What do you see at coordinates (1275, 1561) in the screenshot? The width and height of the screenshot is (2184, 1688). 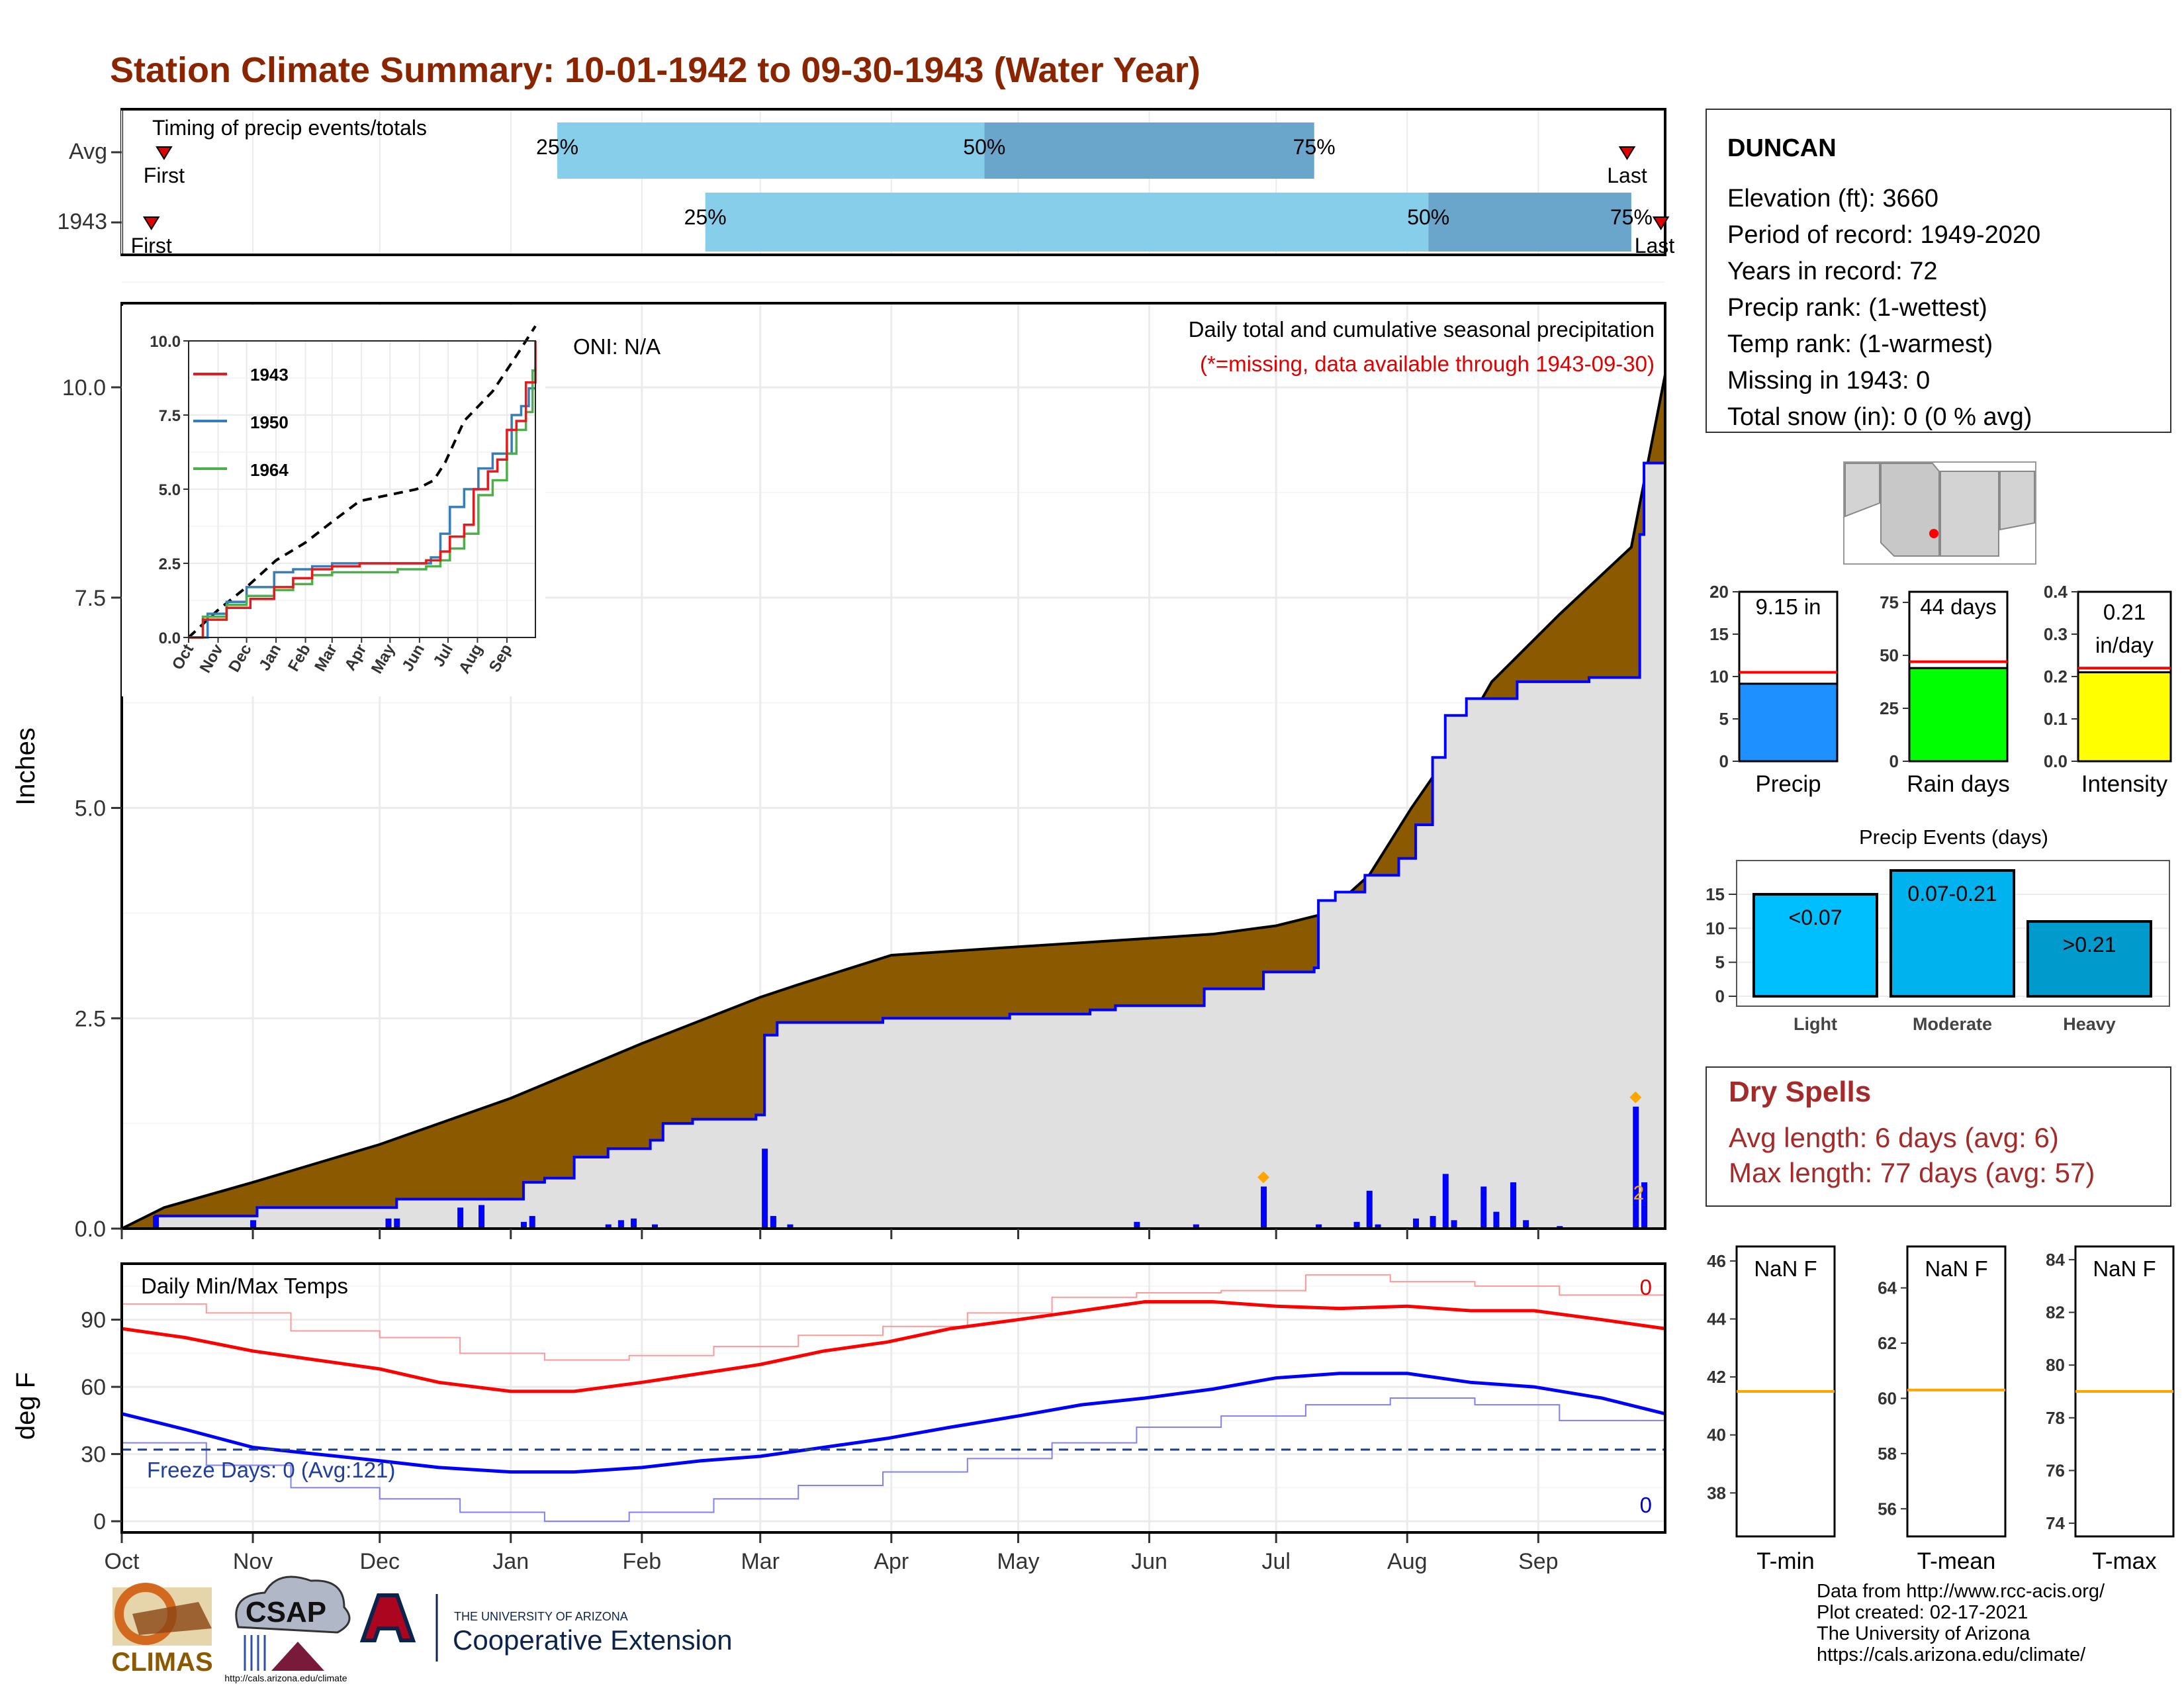 I see `month-label-jul: Jul` at bounding box center [1275, 1561].